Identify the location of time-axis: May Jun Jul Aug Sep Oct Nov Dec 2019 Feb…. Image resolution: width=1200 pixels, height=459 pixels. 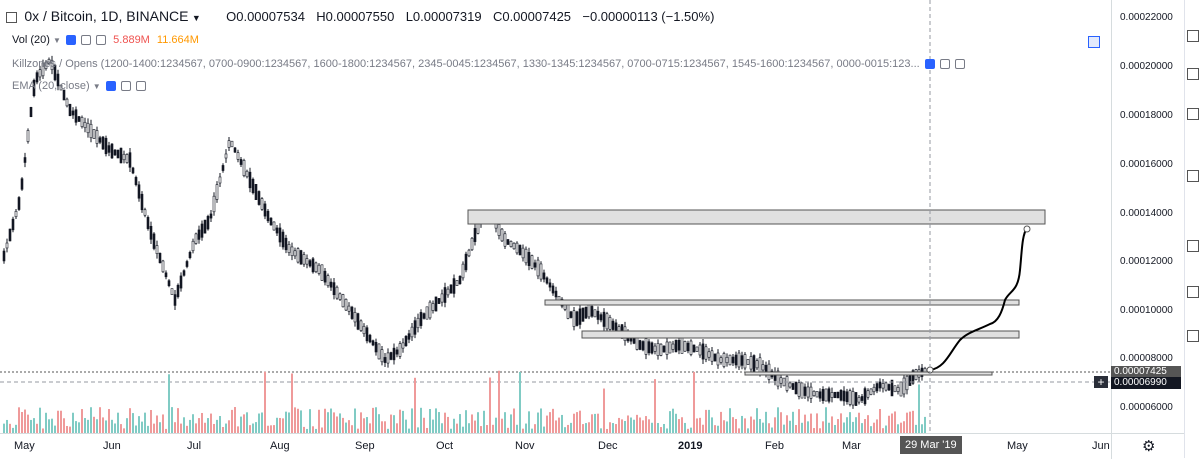
(555, 446).